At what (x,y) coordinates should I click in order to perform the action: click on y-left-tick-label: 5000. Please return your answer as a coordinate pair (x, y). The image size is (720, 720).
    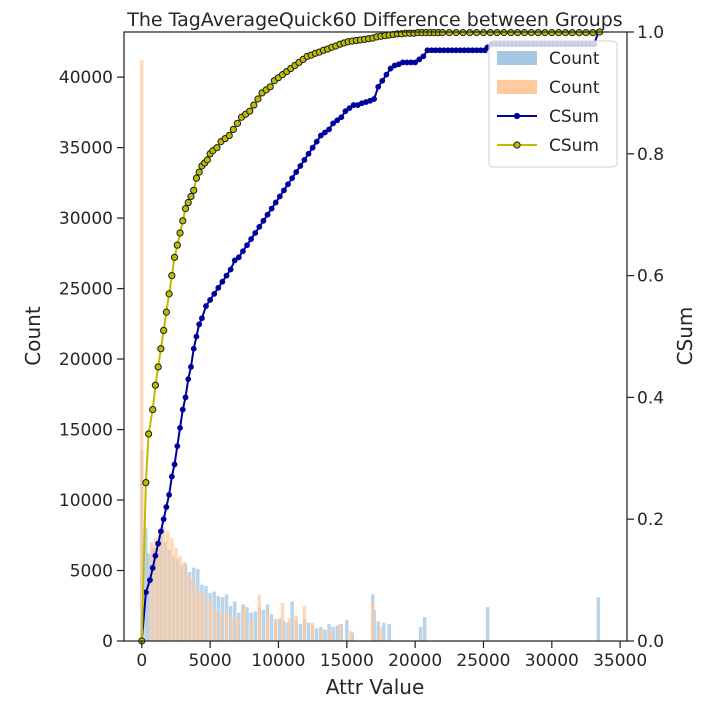
    Looking at the image, I should click on (91, 572).